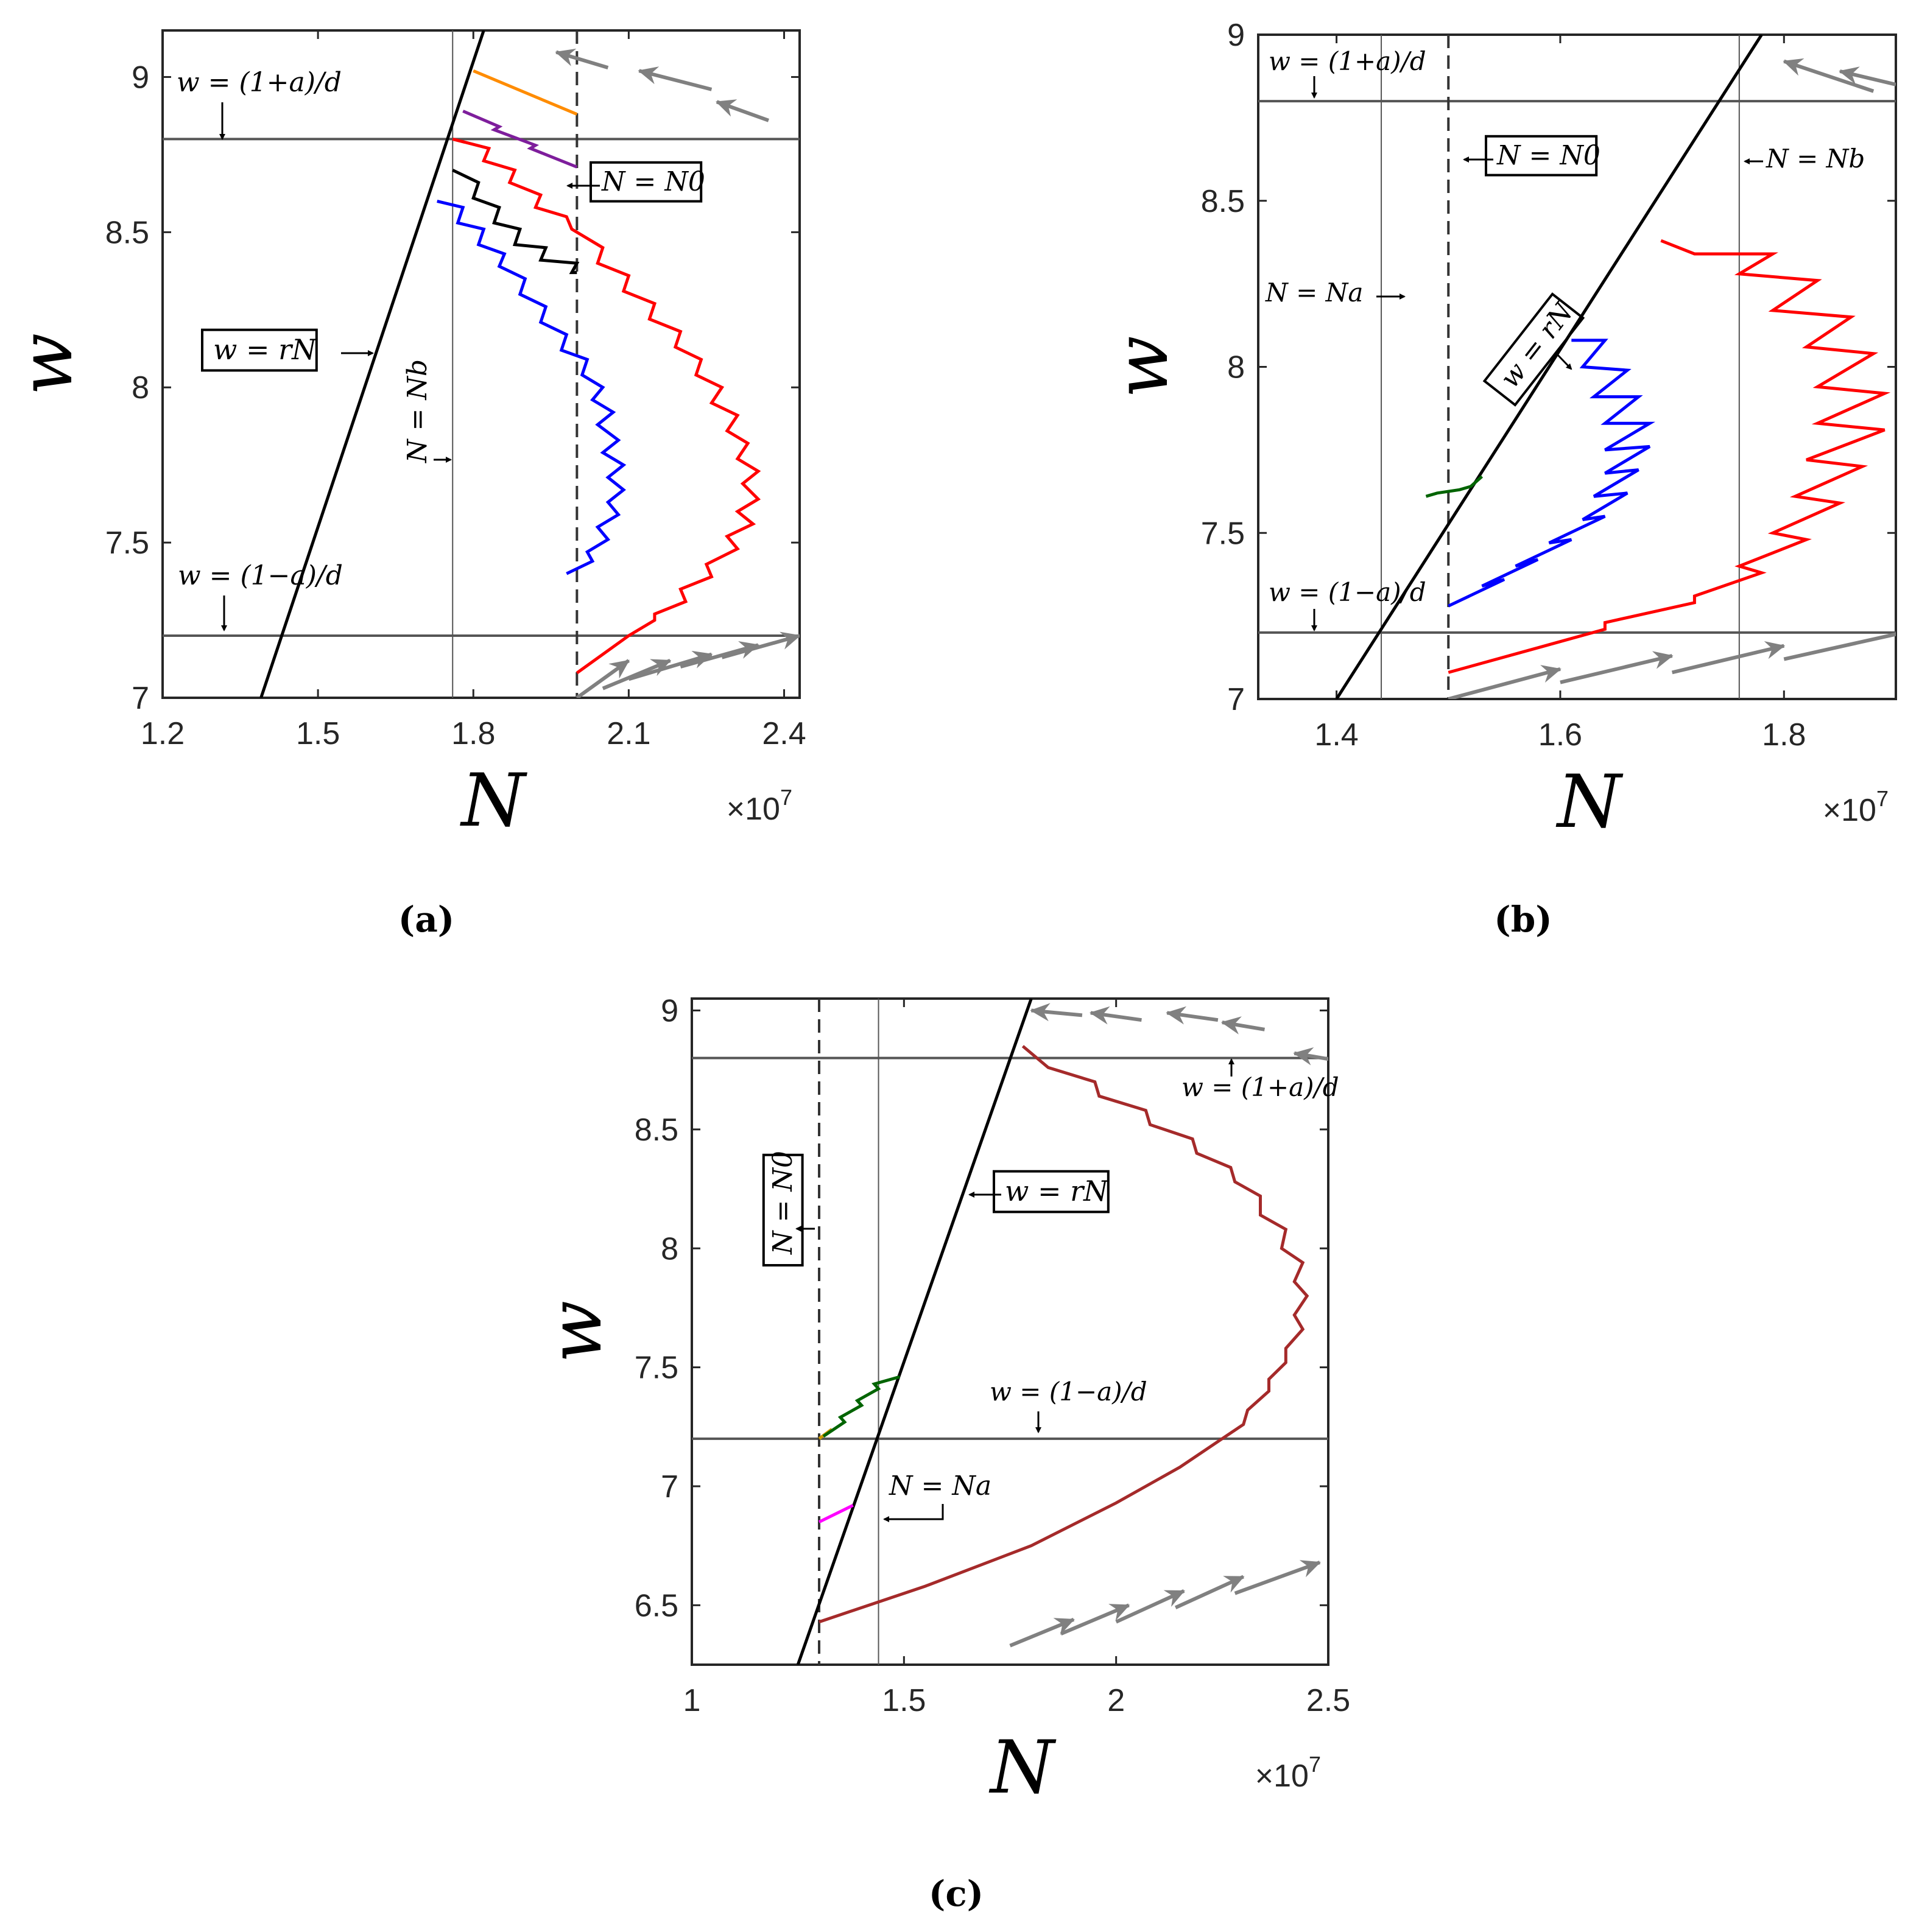  Describe the element at coordinates (1116, 1701) in the screenshot. I see `x-tick-label: 2` at that location.